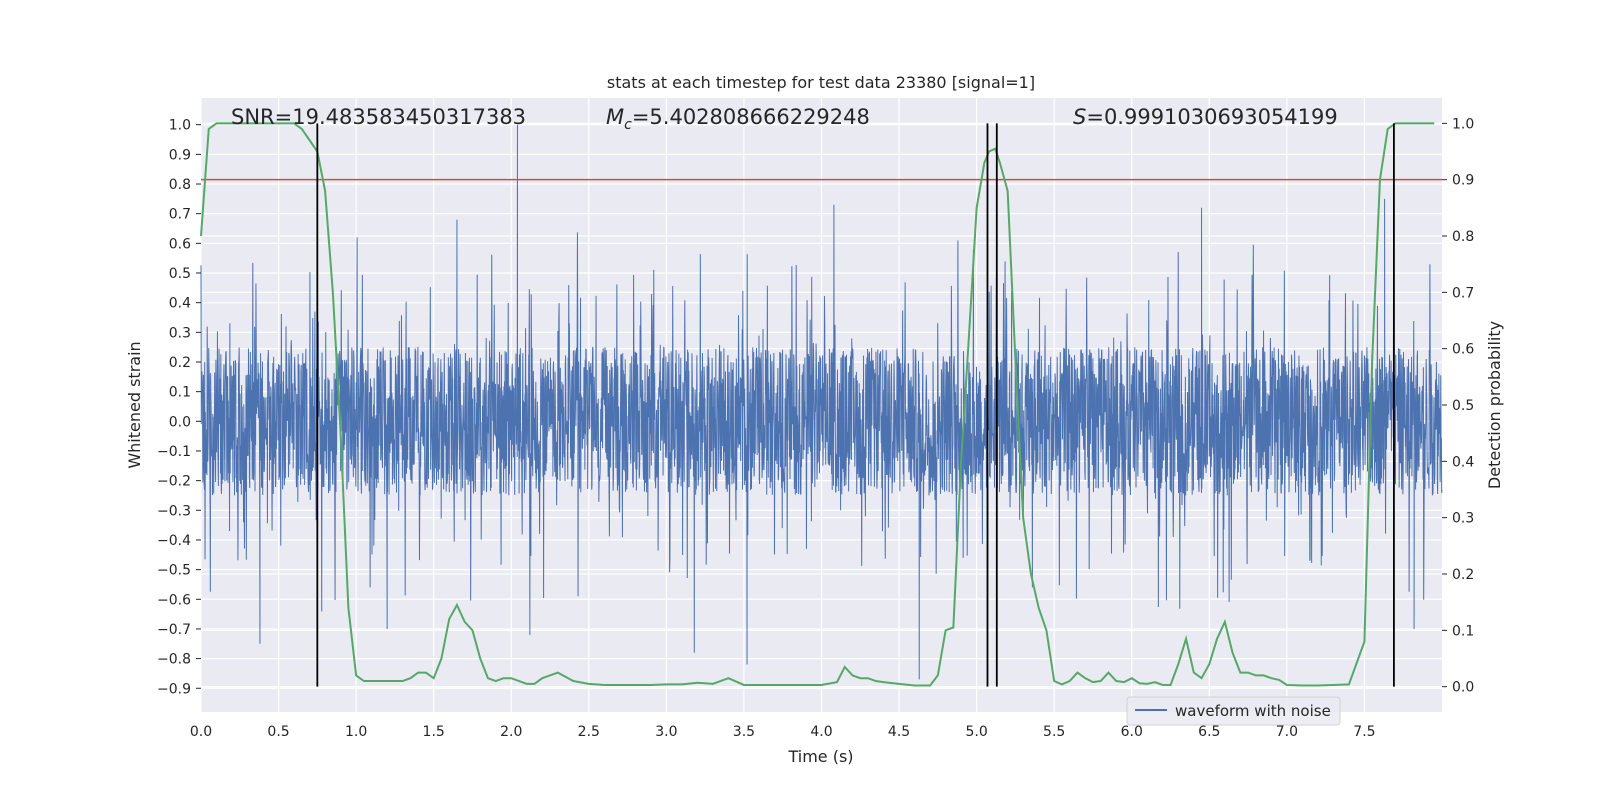 This screenshot has height=800, width=1600. What do you see at coordinates (174, 511) in the screenshot?
I see `y-left-tick-label: −0.3` at bounding box center [174, 511].